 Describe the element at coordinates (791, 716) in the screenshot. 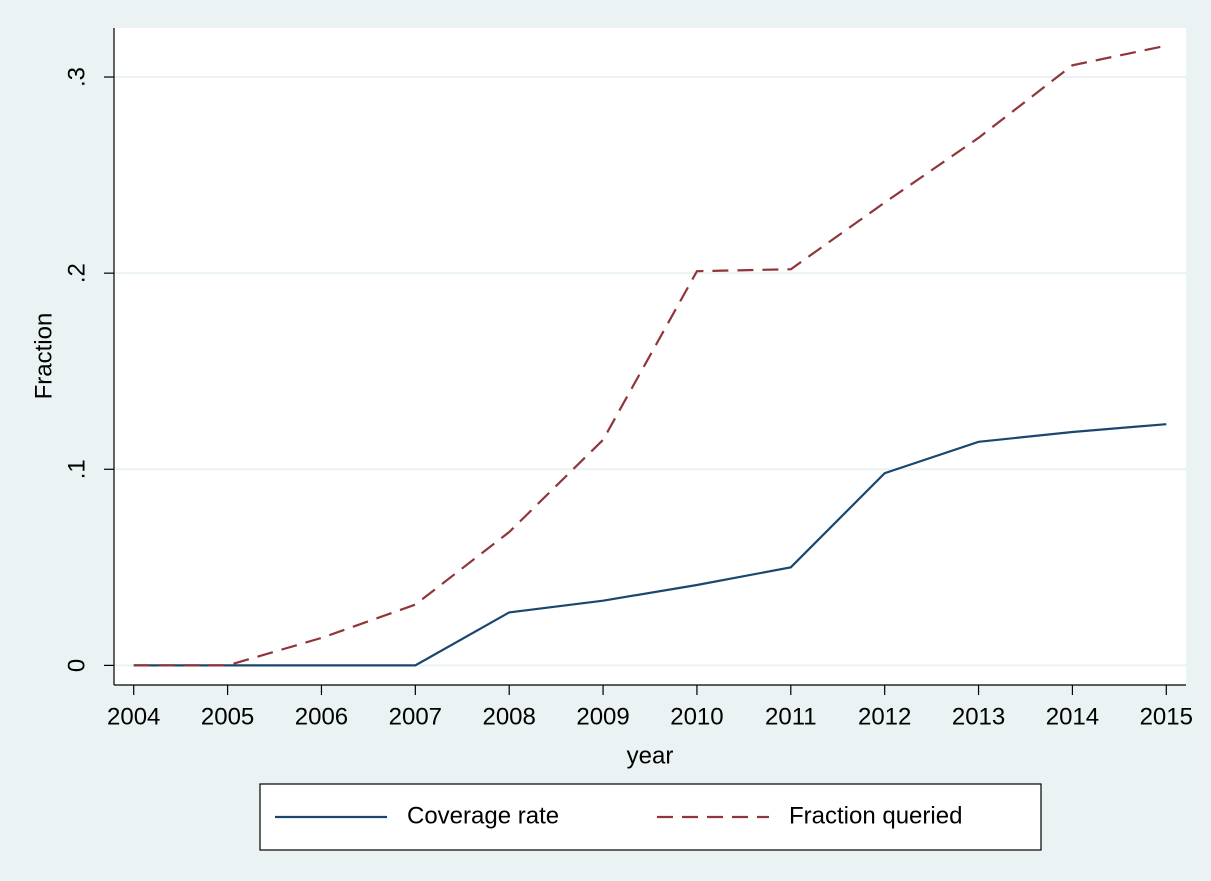

I see `x-tick-label: 2011` at that location.